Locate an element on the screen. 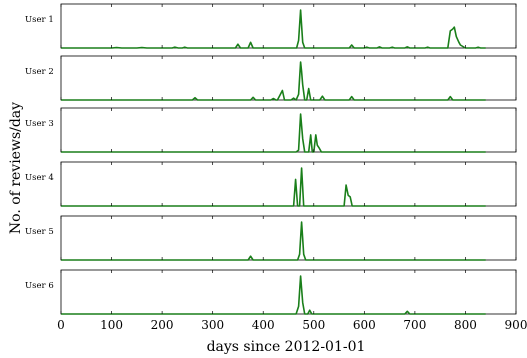 The height and width of the screenshot is (358, 527). panel-user-5: User 5 is located at coordinates (271, 238).